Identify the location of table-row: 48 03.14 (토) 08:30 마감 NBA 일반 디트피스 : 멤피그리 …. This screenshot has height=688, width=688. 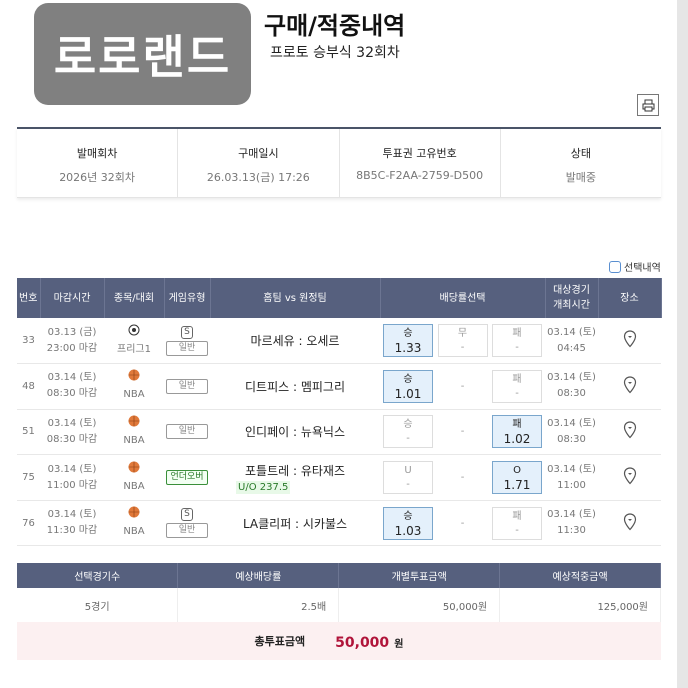
(339, 386).